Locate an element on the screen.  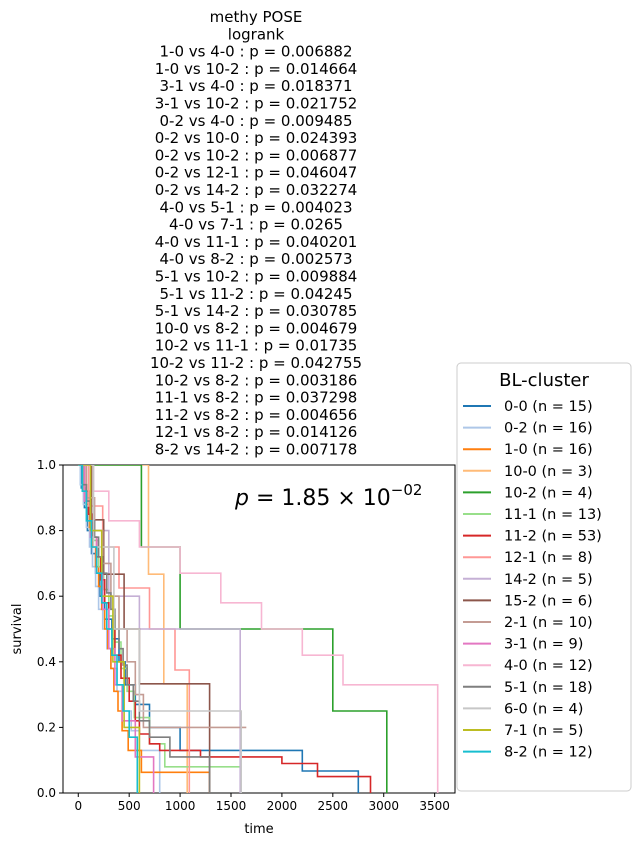
y-axis-label: survival is located at coordinates (17, 629).